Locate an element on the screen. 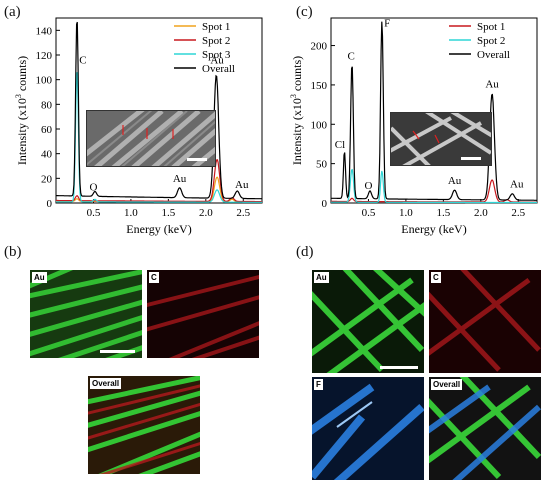 The image size is (550, 490). sem-inset-c is located at coordinates (441, 139).